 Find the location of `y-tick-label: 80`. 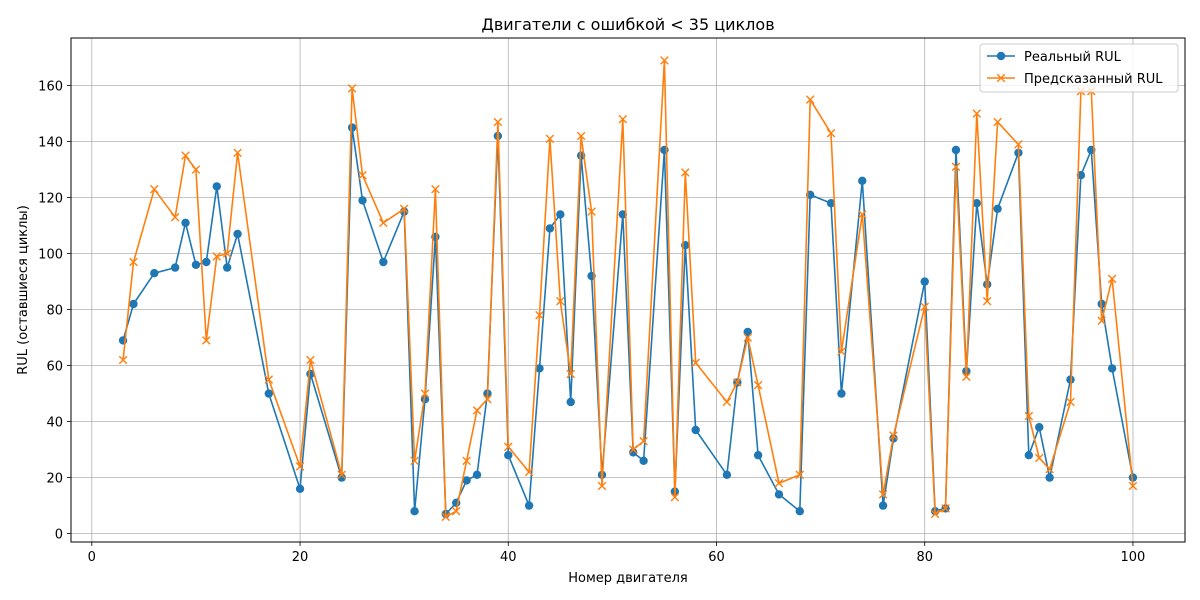

y-tick-label: 80 is located at coordinates (54, 311).